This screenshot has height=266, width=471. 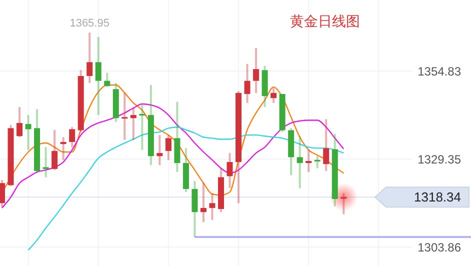 I want to click on y-tick-label: 1303.86, so click(x=440, y=247).